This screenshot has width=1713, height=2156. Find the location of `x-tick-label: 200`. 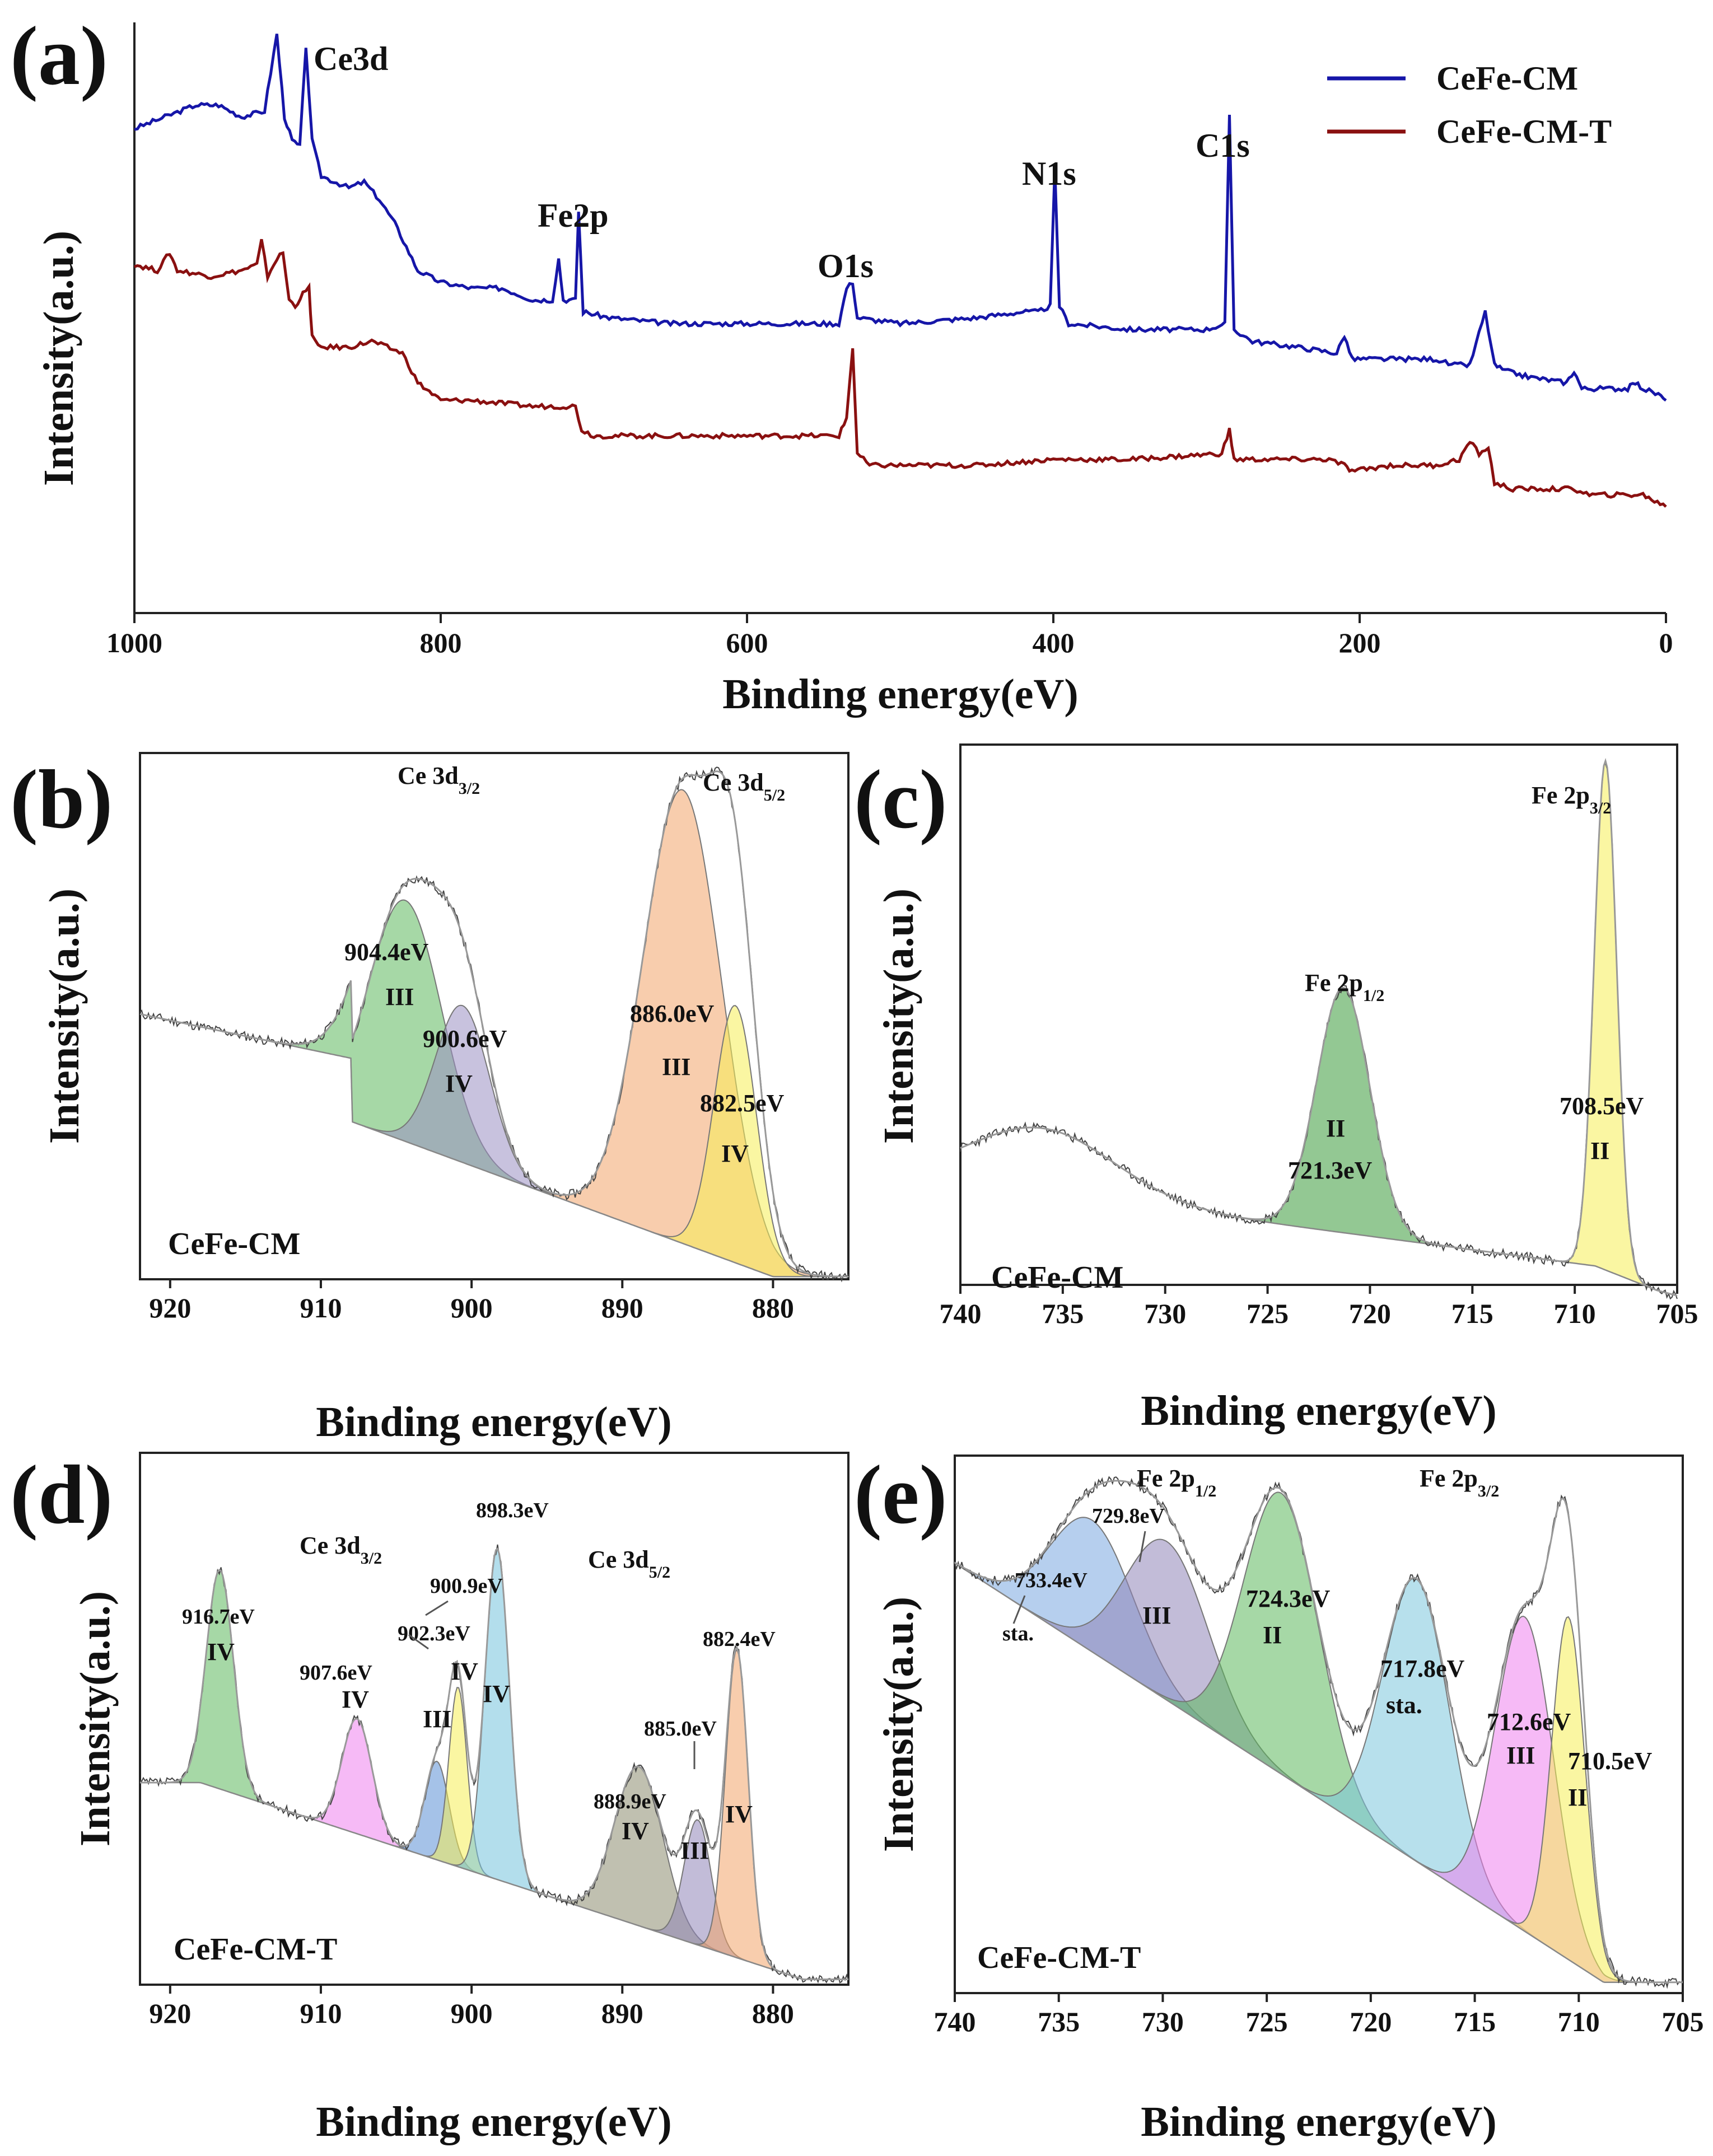

x-tick-label: 200 is located at coordinates (1360, 642).